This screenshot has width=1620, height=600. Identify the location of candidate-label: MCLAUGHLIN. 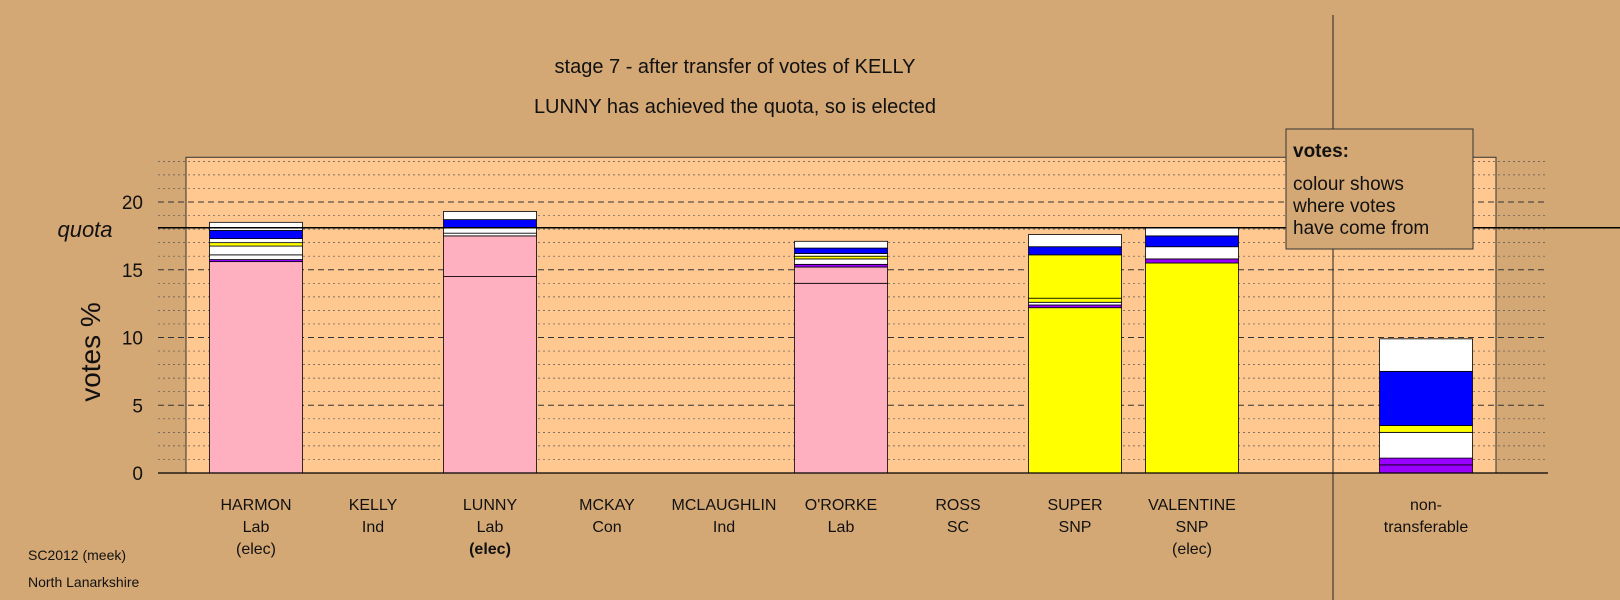
(724, 505).